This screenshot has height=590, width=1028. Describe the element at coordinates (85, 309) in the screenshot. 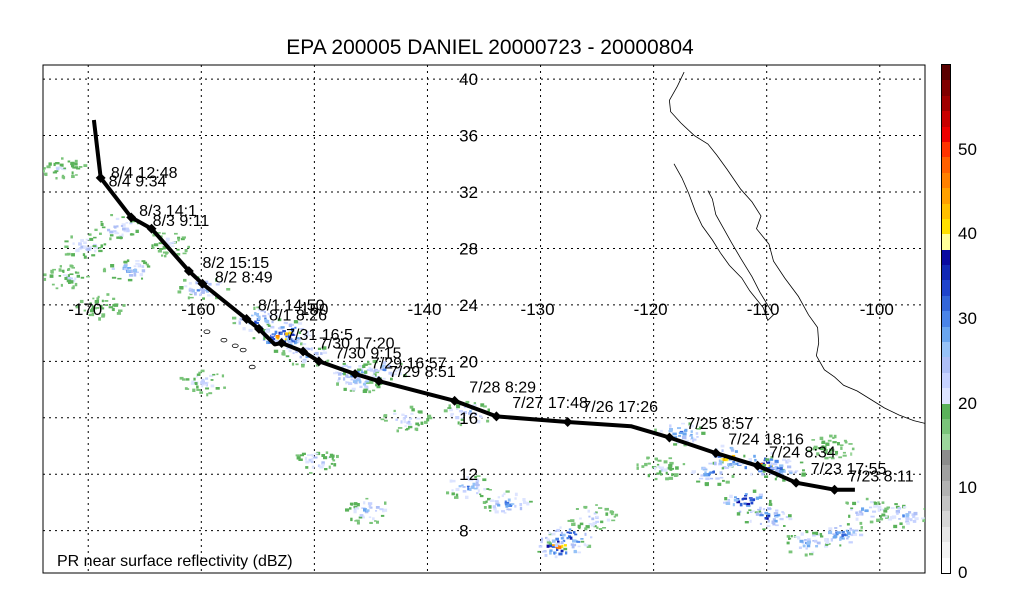

I see `lon-tick-label: -170` at that location.